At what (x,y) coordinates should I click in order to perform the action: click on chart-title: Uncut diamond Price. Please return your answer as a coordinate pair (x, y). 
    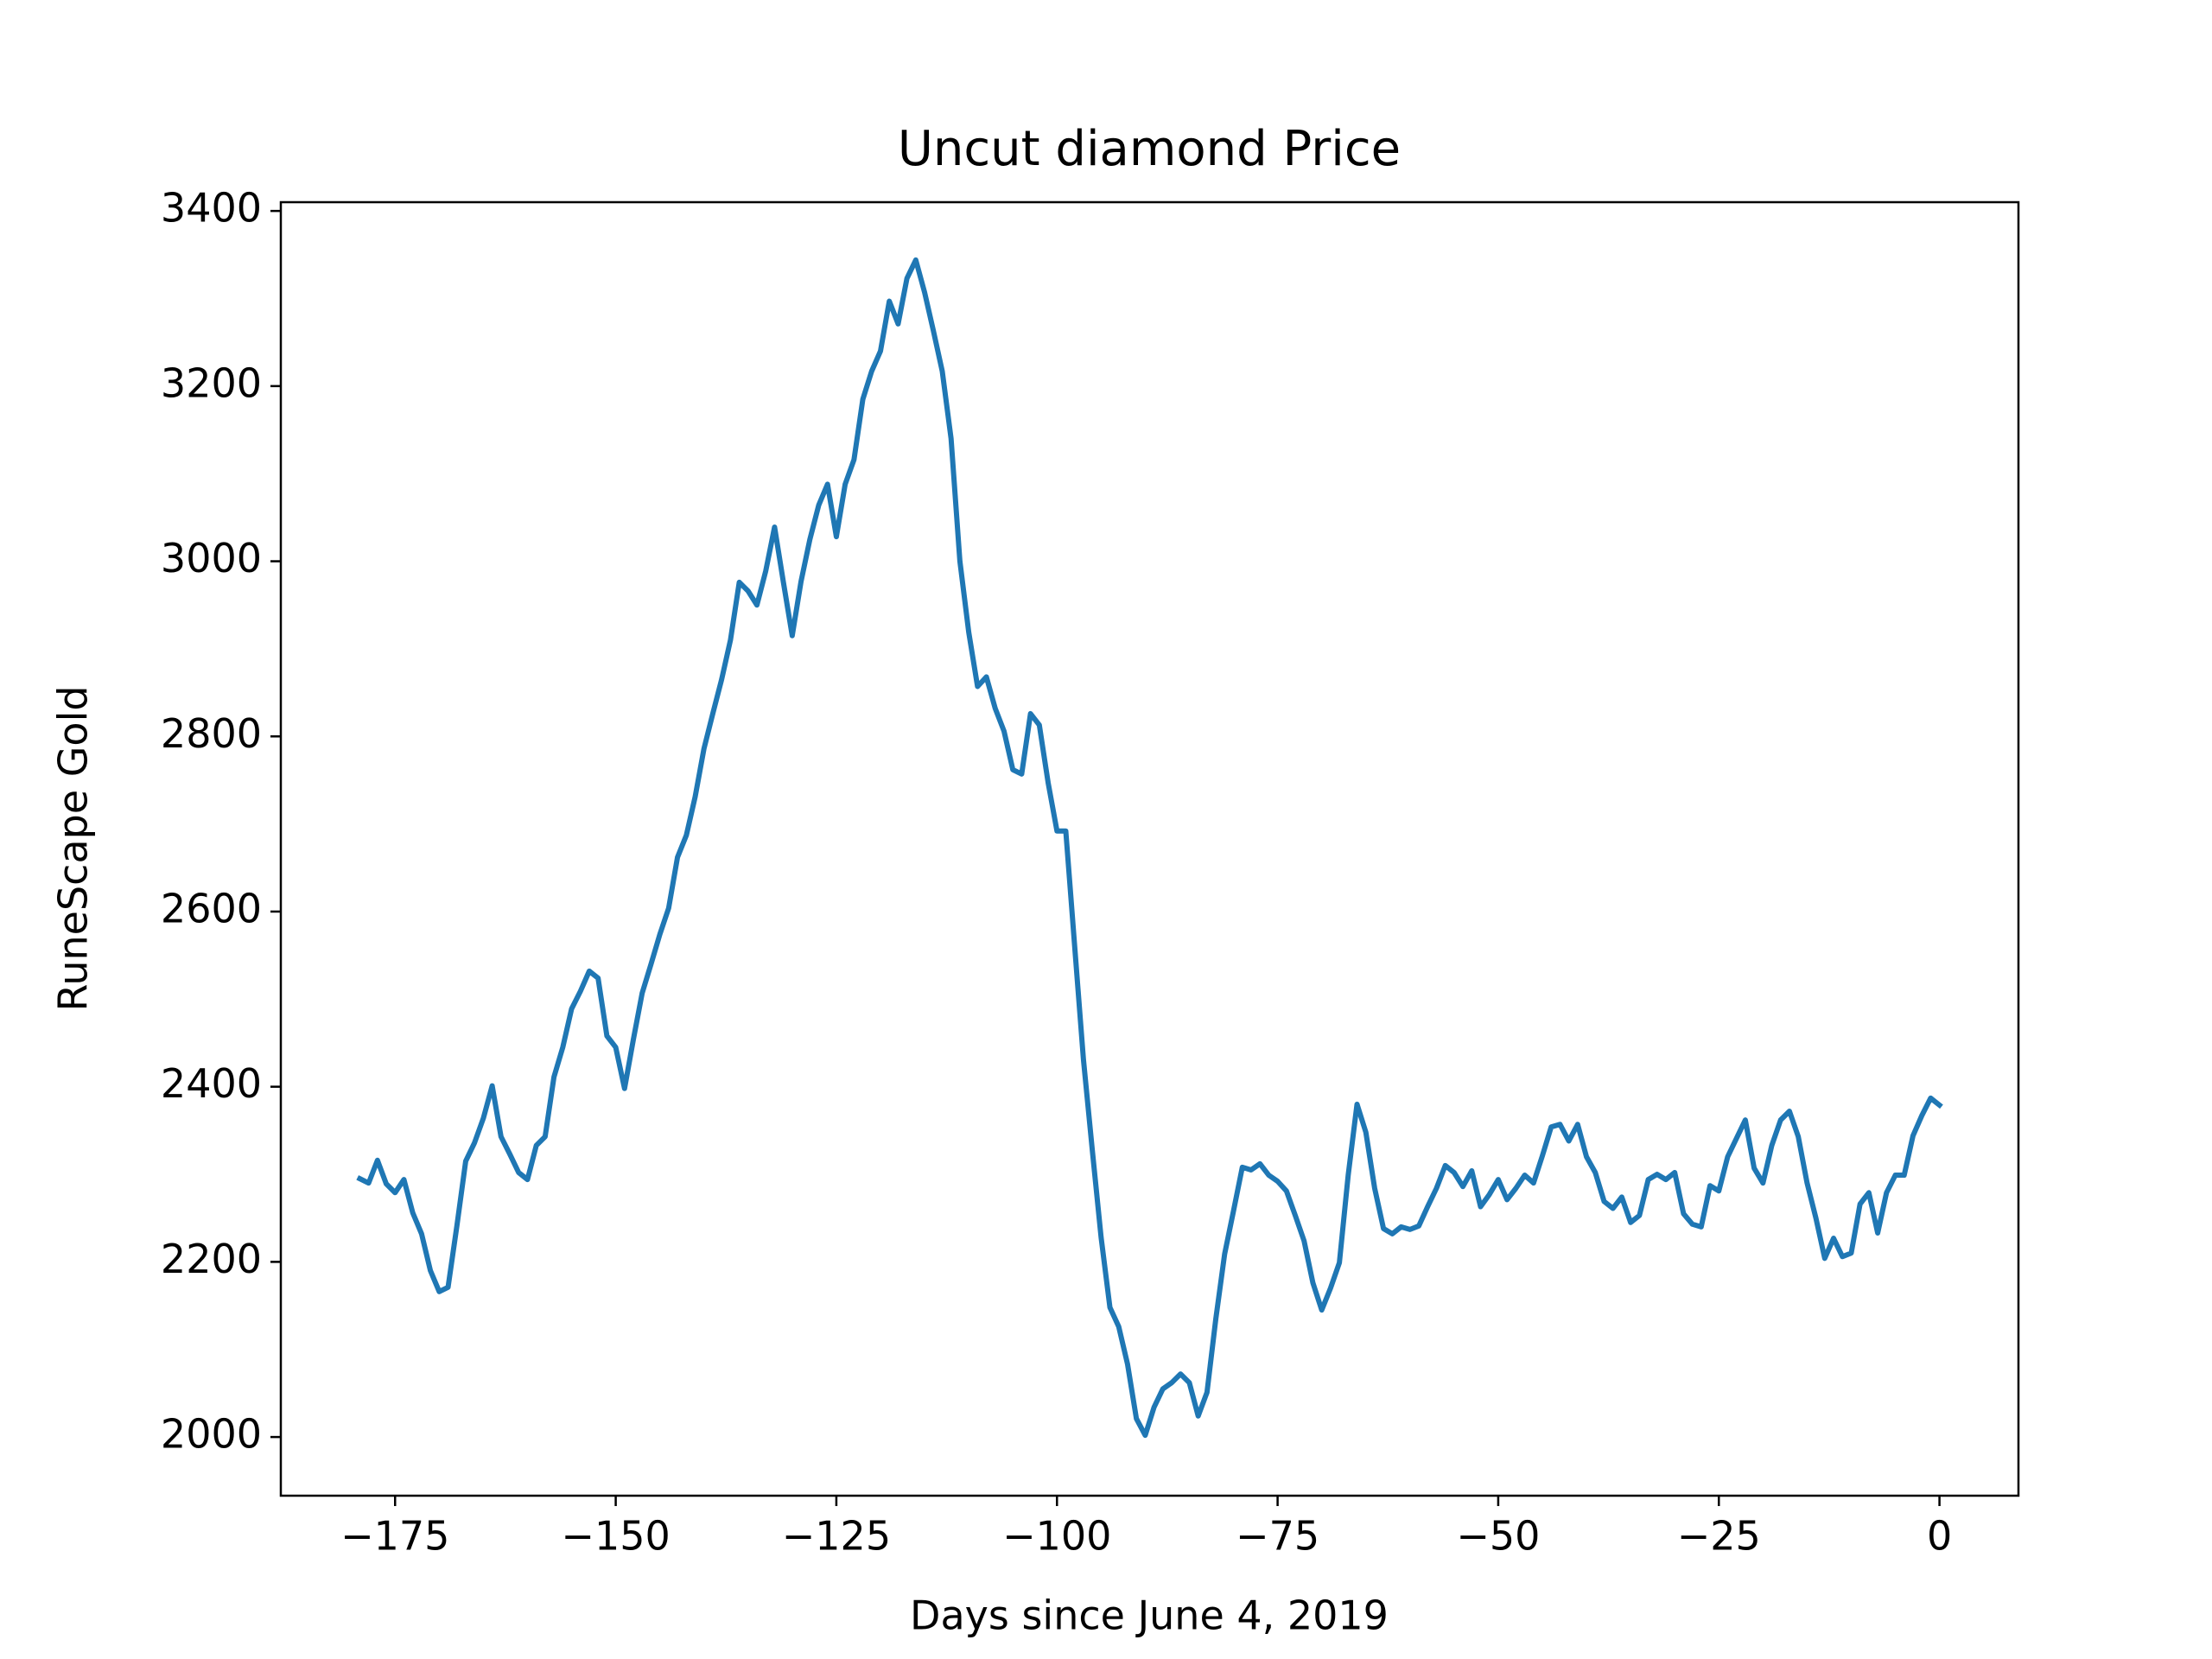
    Looking at the image, I should click on (1149, 149).